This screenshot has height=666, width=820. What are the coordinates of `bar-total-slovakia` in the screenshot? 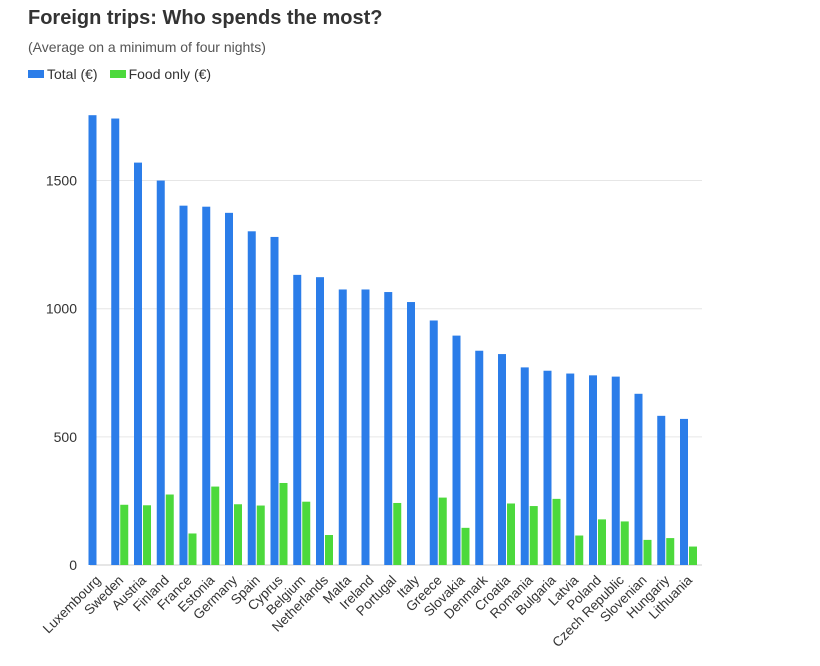 It's located at (456, 450).